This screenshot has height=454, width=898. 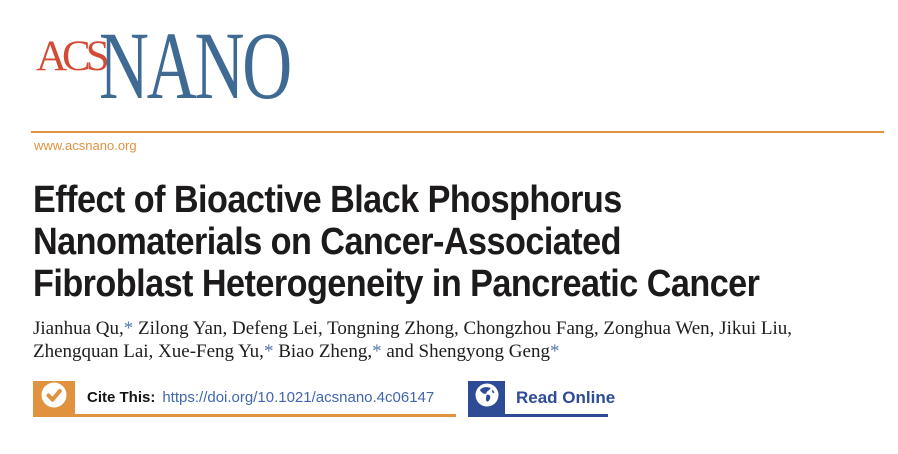 I want to click on masthead-divider, so click(x=457, y=132).